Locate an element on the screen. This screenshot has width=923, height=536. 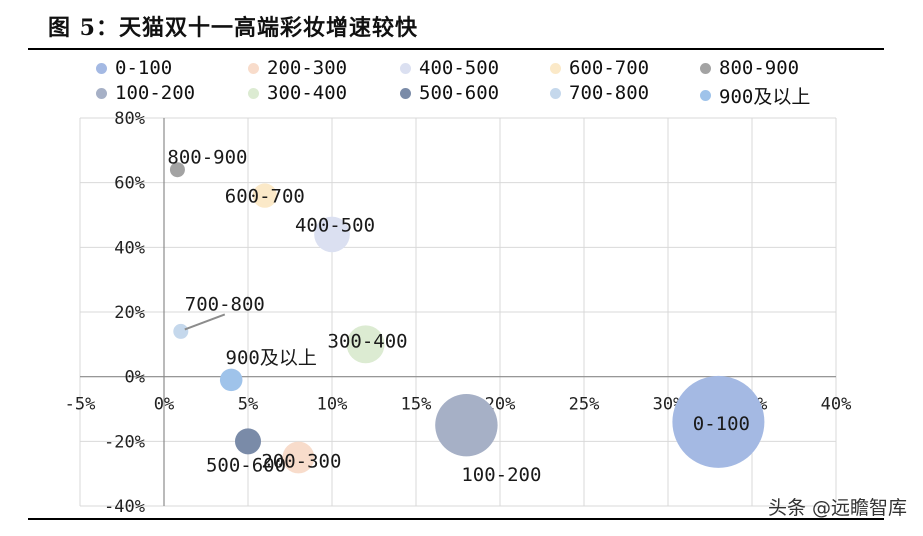
bubble-label-900及以上: 900及以上 is located at coordinates (271, 358).